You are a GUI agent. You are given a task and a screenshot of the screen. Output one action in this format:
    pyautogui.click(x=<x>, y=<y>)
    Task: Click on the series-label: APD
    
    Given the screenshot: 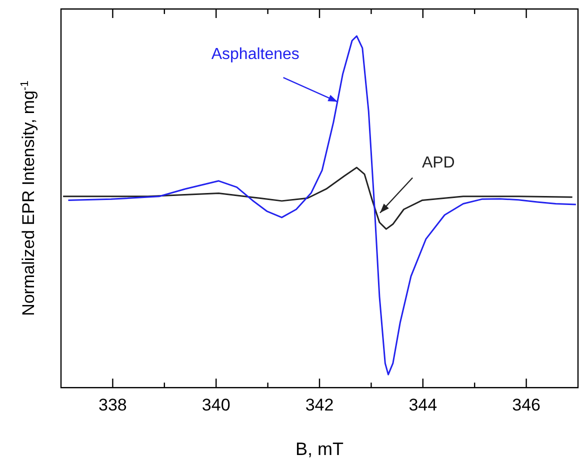 What is the action you would take?
    pyautogui.click(x=438, y=163)
    